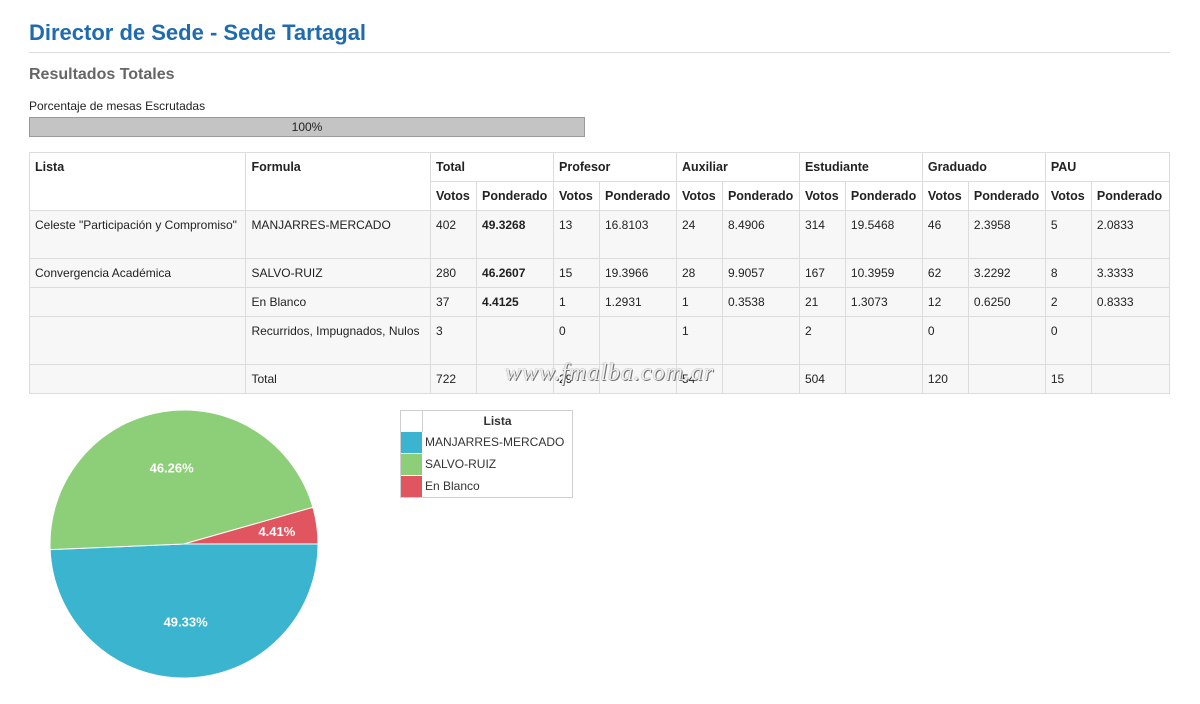  I want to click on pie-slice-label: 49.33%, so click(186, 622).